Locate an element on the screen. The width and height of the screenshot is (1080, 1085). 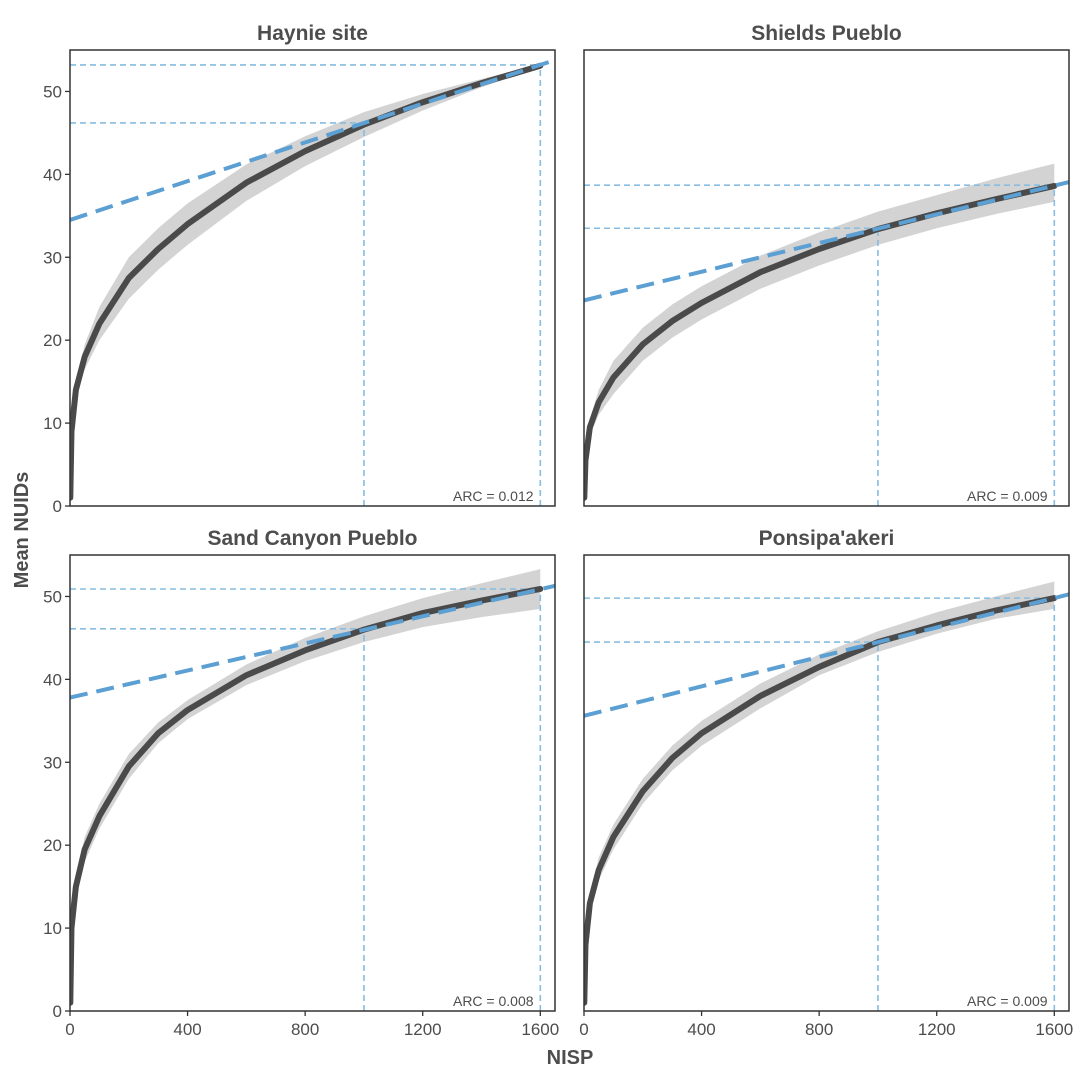
panel-title: Haynie site is located at coordinates (312, 33).